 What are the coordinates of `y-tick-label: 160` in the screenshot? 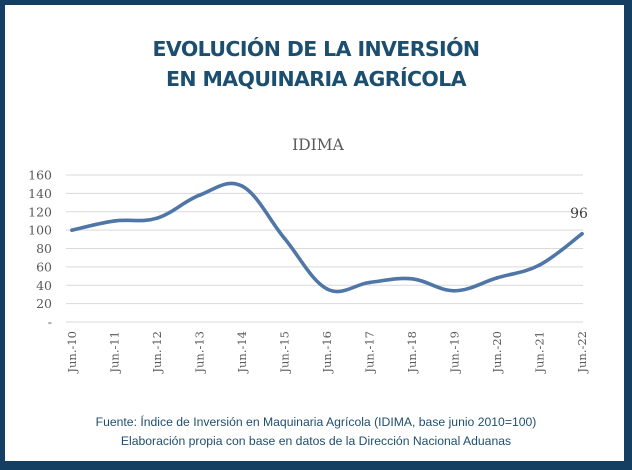 It's located at (40, 175).